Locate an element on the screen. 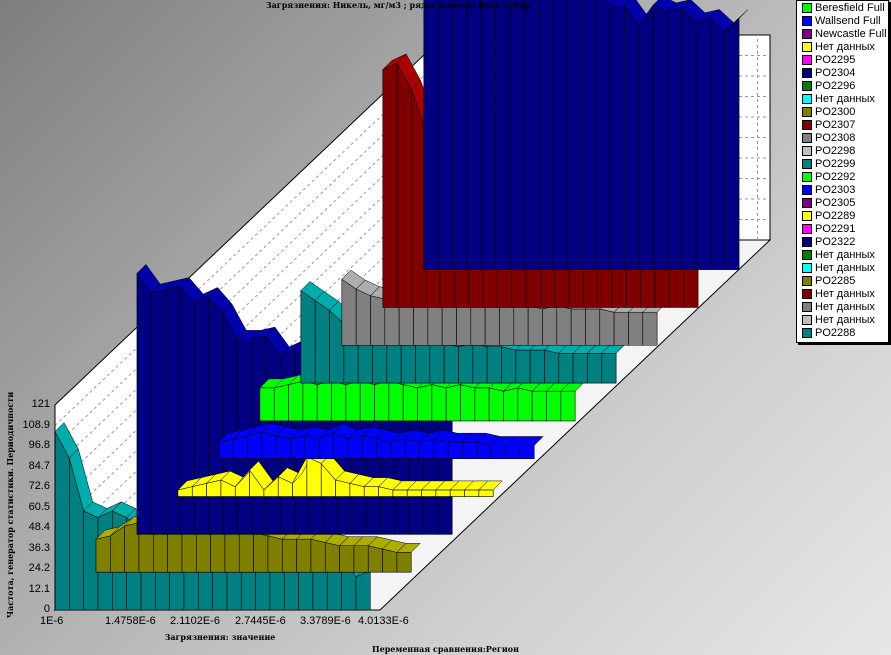 The height and width of the screenshot is (655, 891). legend-label: PO2307 is located at coordinates (835, 124).